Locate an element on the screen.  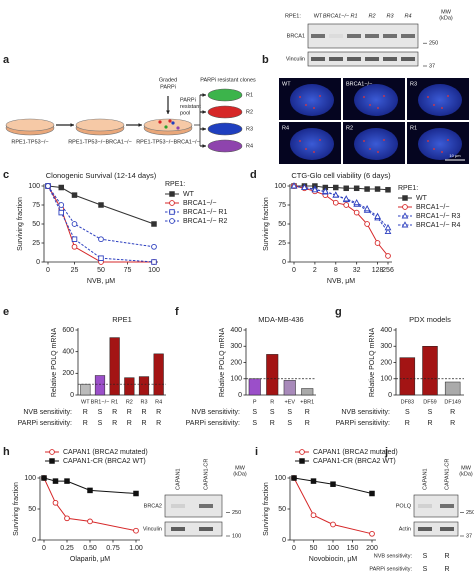
panel-letter: h is located at coordinates (6, 452).